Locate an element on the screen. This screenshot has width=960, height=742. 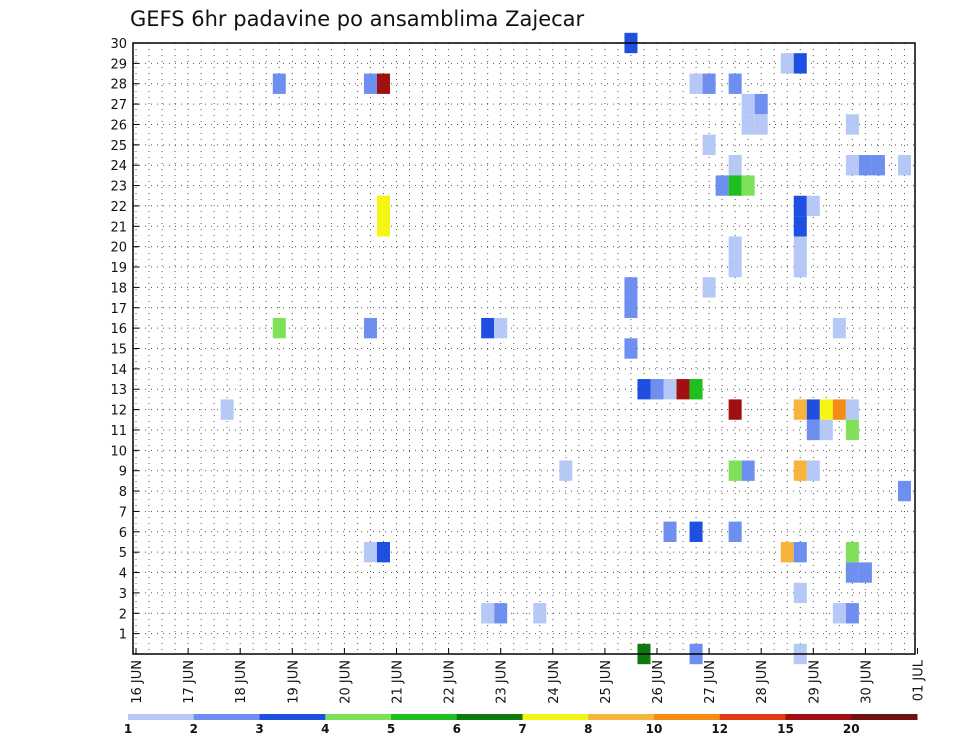
y-tick-label: 17 is located at coordinates (118, 309).